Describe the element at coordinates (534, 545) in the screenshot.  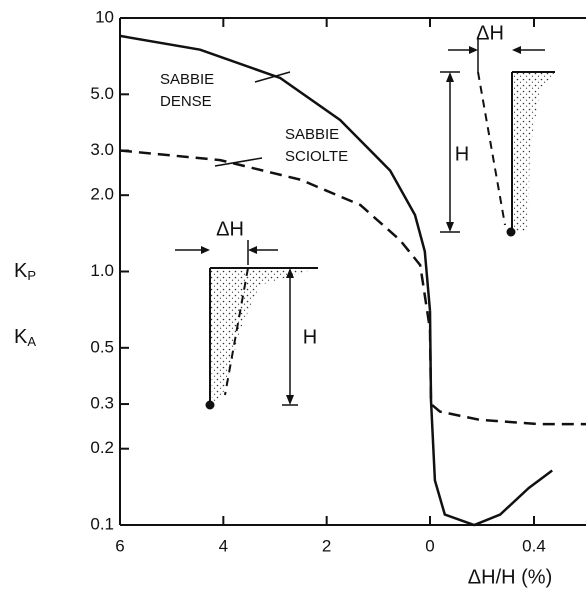
I see `x-tick-label: 0.4` at that location.